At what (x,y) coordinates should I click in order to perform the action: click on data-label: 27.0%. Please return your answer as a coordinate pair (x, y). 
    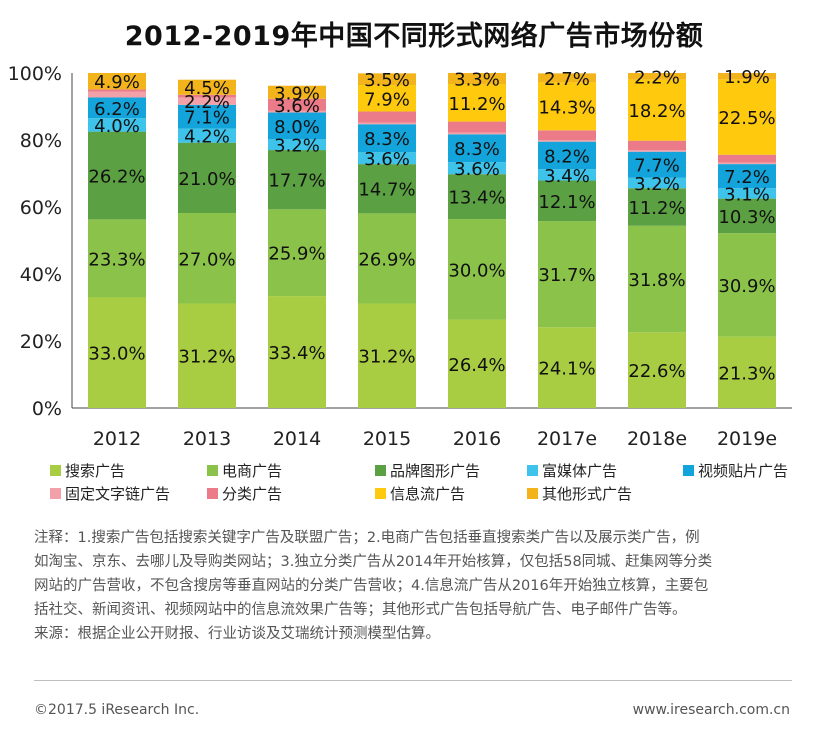
    Looking at the image, I should click on (206, 259).